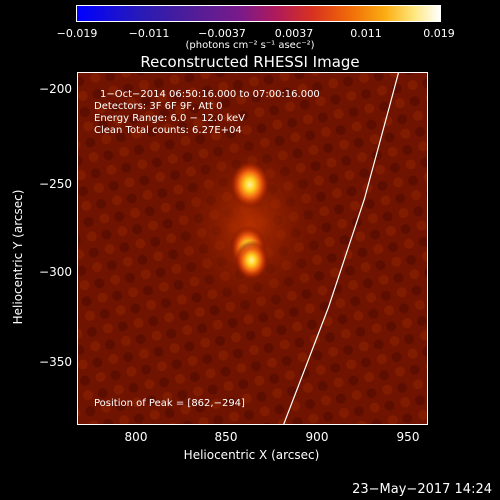 The height and width of the screenshot is (500, 500). What do you see at coordinates (55, 89) in the screenshot?
I see `y-tick: −200` at bounding box center [55, 89].